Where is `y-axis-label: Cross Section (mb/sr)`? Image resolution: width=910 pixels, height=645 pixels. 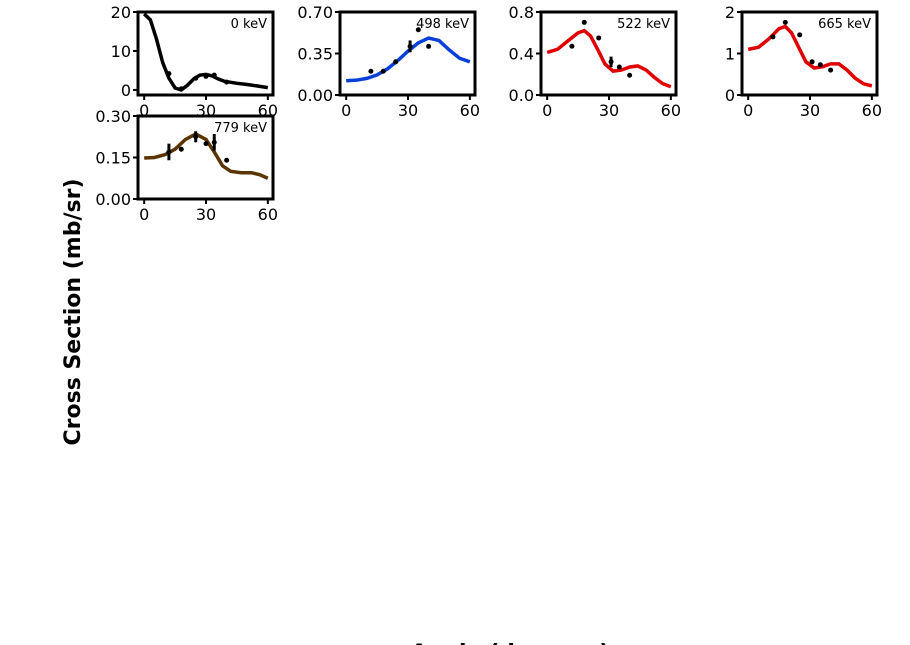 y-axis-label: Cross Section (mb/sr) is located at coordinates (73, 311).